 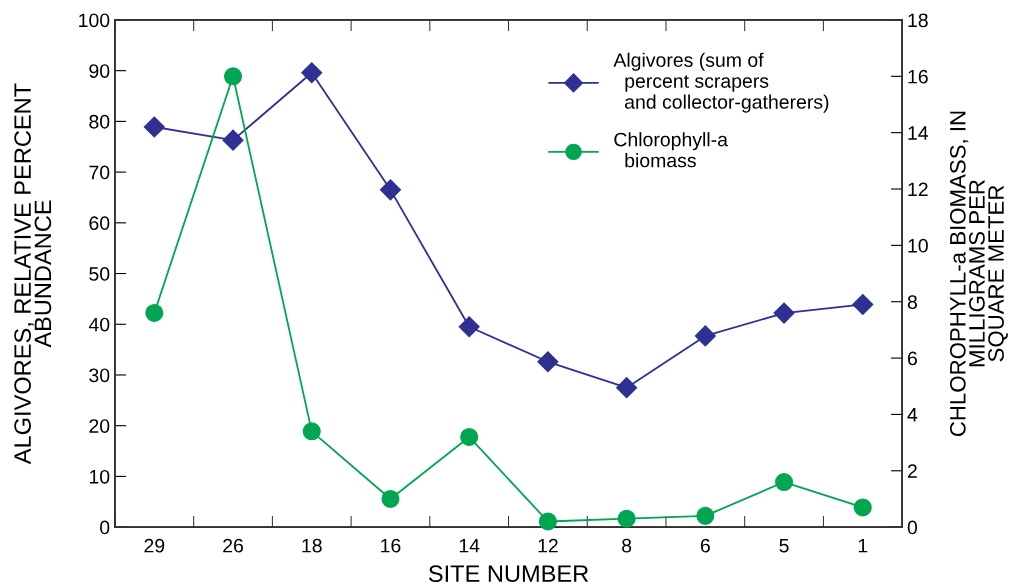 I want to click on y2-axis-title: CHLOROPHYLL-a BIOMASS, IN MILLIGRAMS PER SQUARE METER, so click(x=978, y=274).